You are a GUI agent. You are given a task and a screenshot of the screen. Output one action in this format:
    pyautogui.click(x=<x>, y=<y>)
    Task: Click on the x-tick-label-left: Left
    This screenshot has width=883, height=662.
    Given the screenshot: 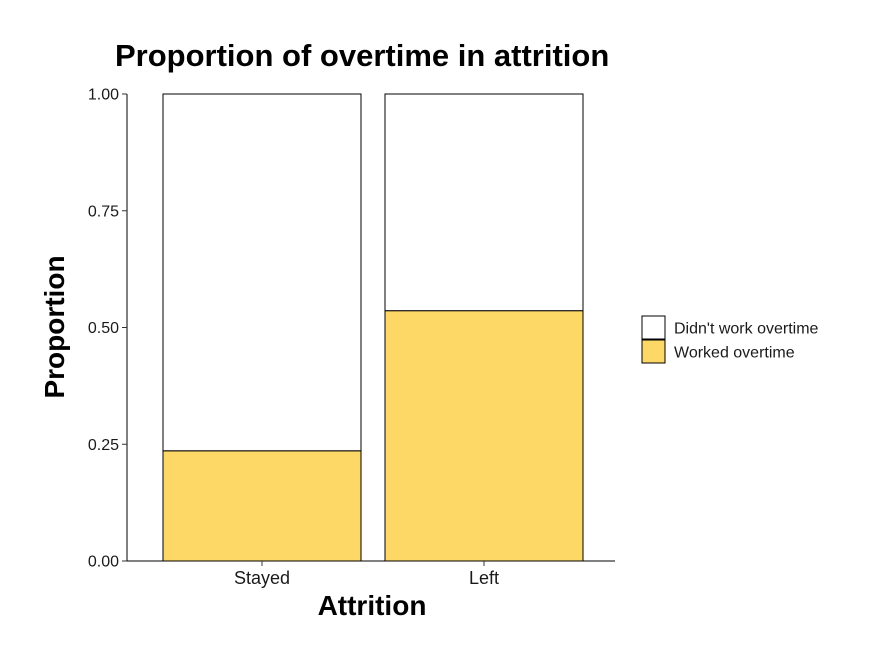 What is the action you would take?
    pyautogui.click(x=484, y=578)
    